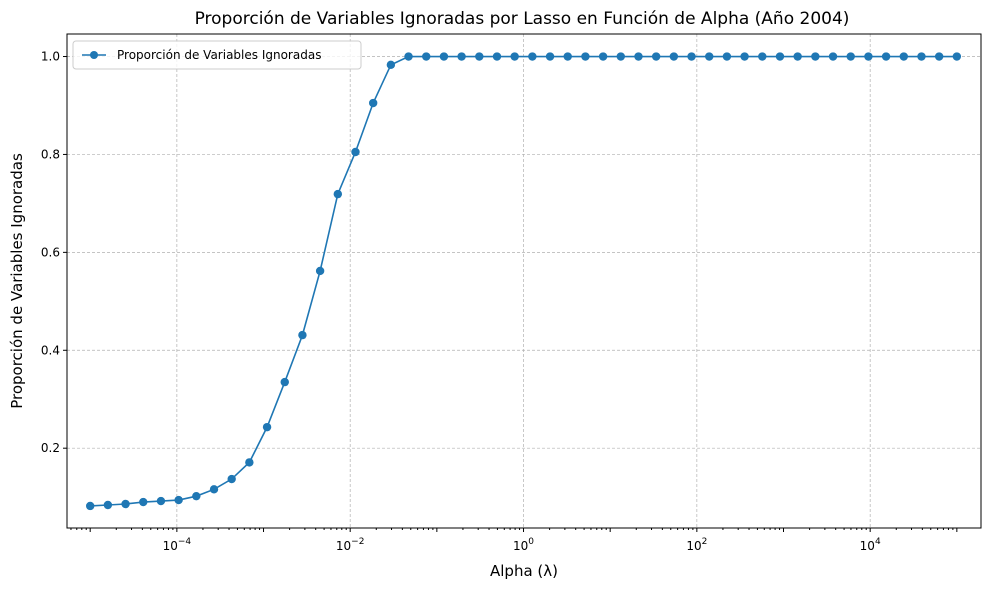 The height and width of the screenshot is (590, 989). I want to click on x-tick-label: 10⁰, so click(523, 545).